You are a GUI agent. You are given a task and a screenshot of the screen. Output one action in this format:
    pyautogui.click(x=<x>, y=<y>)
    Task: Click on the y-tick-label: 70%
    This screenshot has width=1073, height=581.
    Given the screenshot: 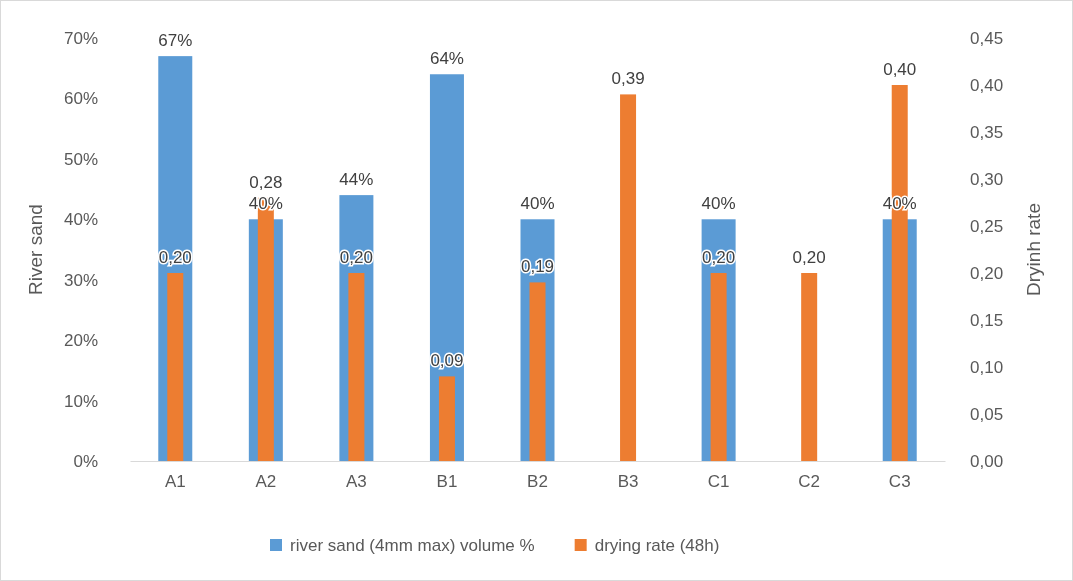 What is the action you would take?
    pyautogui.click(x=80, y=38)
    